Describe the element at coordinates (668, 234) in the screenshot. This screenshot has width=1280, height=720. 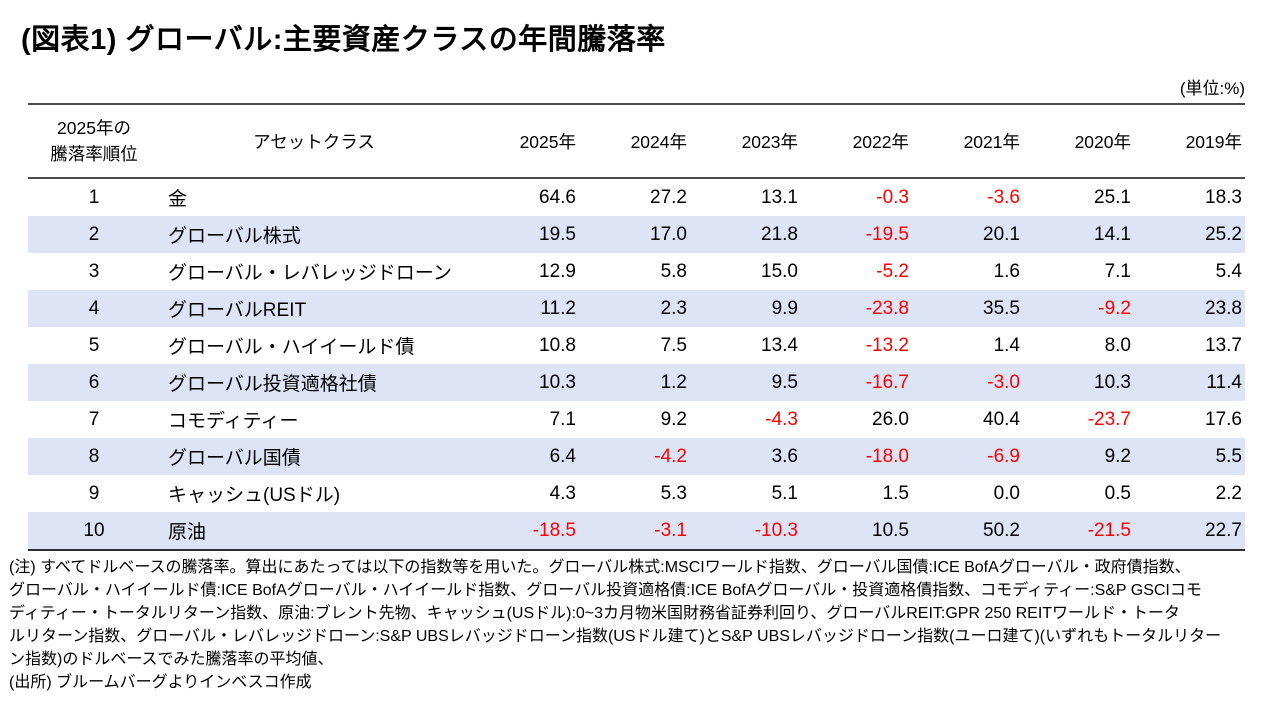
I see `value-cell: 17.0` at that location.